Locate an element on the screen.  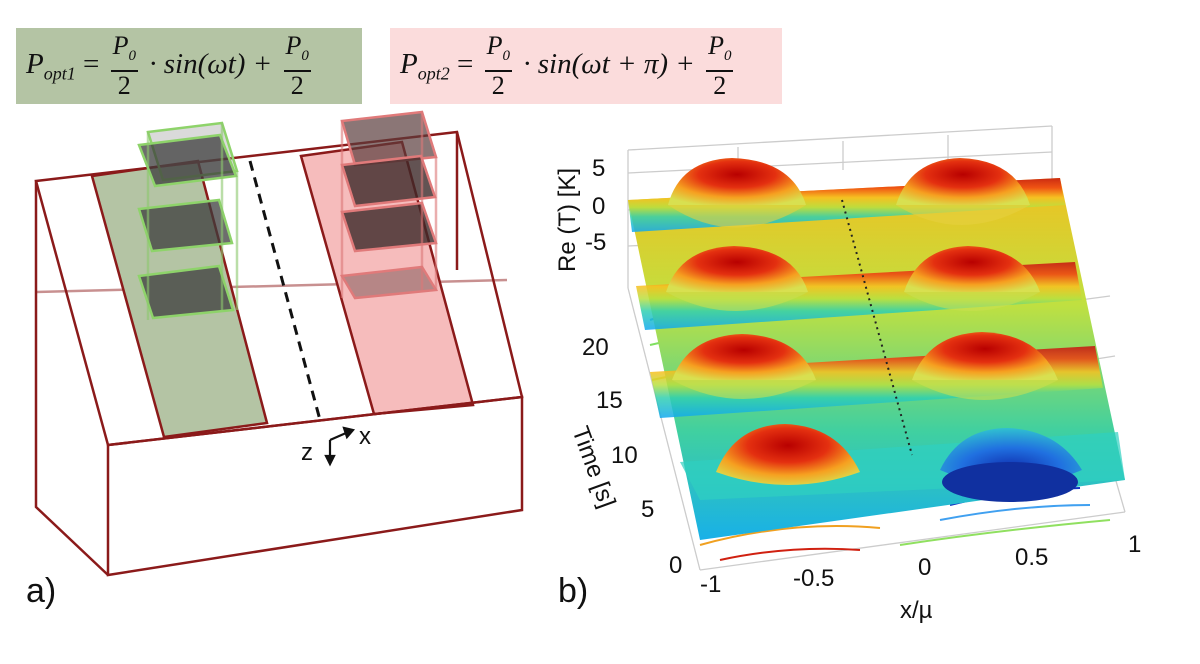
eq2-den-b: 2 is located at coordinates (720, 86).